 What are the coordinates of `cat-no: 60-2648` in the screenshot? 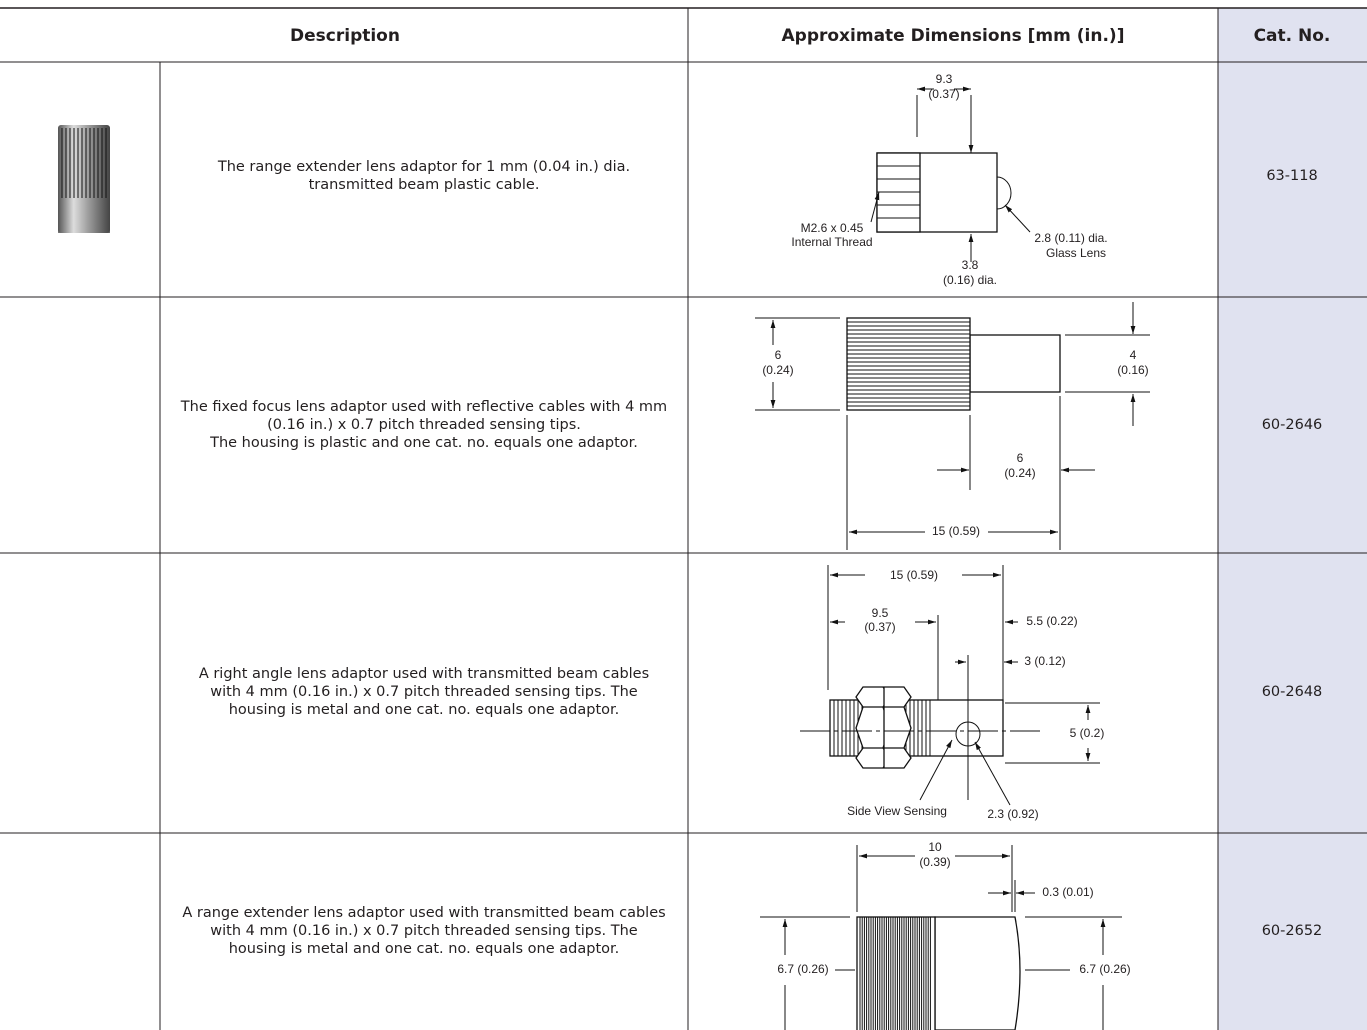 It's located at (1292, 692).